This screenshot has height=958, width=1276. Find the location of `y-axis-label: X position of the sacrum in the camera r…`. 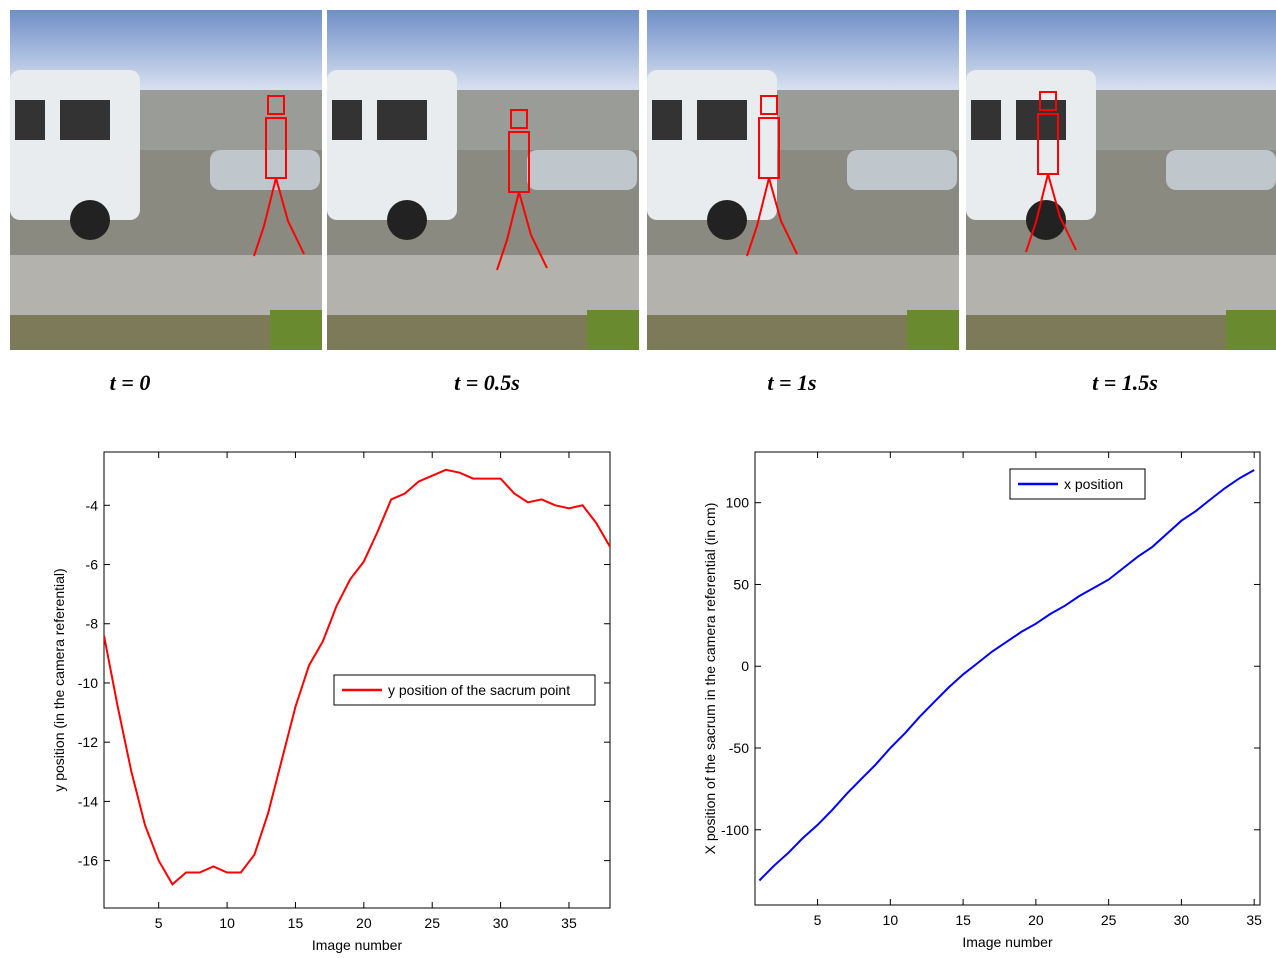

y-axis-label: X position of the sacrum in the camera r… is located at coordinates (710, 679).